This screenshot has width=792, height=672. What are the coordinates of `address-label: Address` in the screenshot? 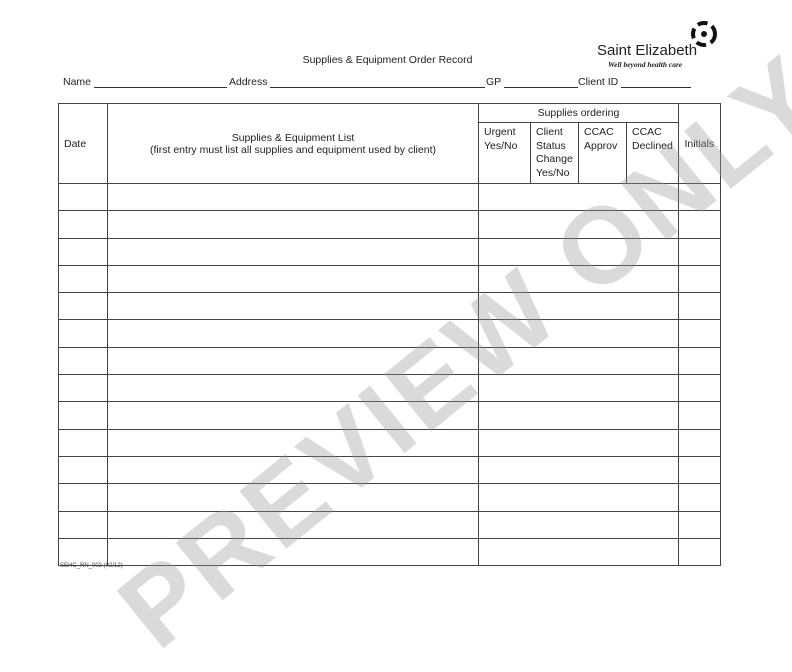 It's located at (248, 82).